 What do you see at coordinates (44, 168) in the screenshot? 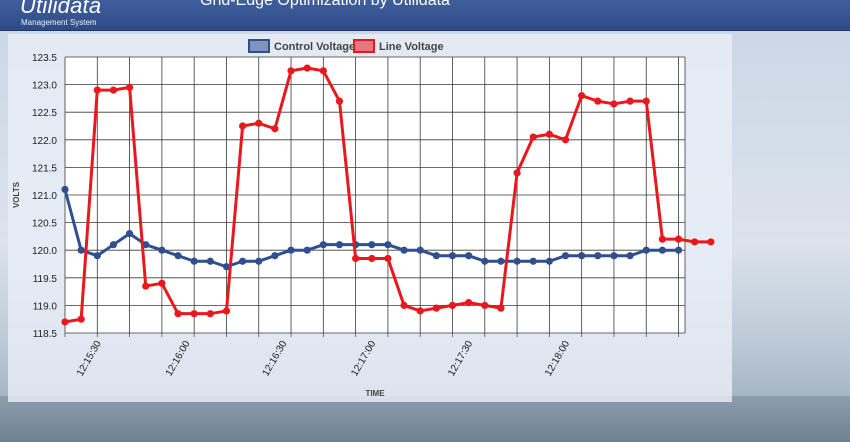
I see `y-tick-label: 121.5` at bounding box center [44, 168].